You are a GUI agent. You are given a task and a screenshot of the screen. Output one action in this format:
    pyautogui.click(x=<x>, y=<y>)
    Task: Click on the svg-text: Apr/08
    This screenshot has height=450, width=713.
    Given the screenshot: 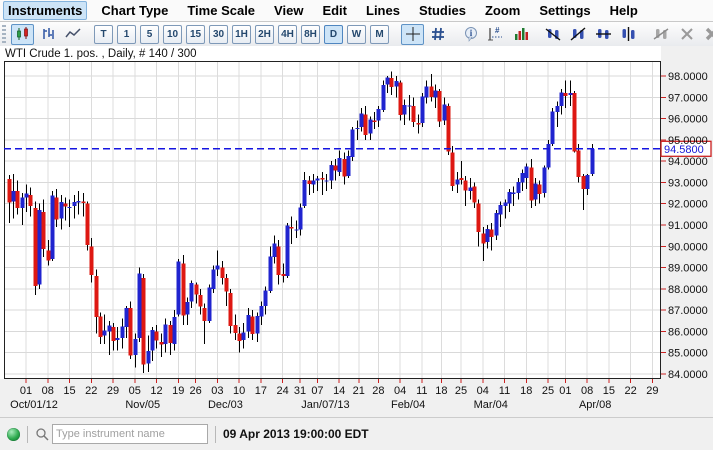 What is the action you would take?
    pyautogui.click(x=595, y=405)
    